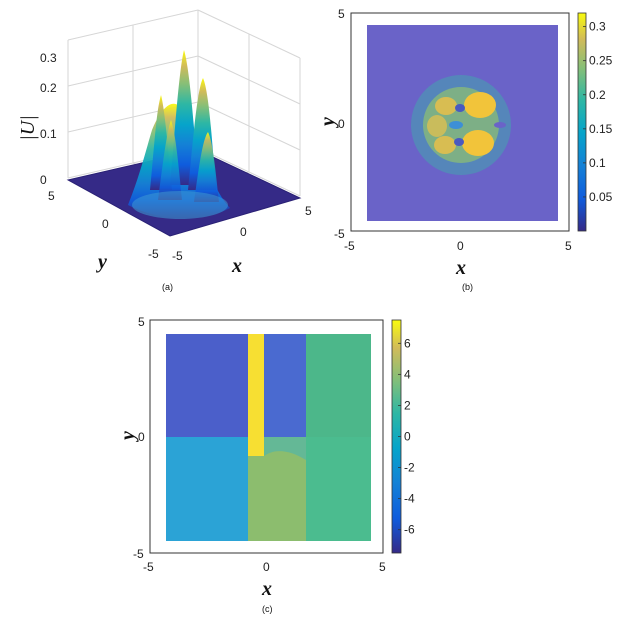  Describe the element at coordinates (101, 262) in the screenshot. I see `panel-a-y-label: y` at that location.